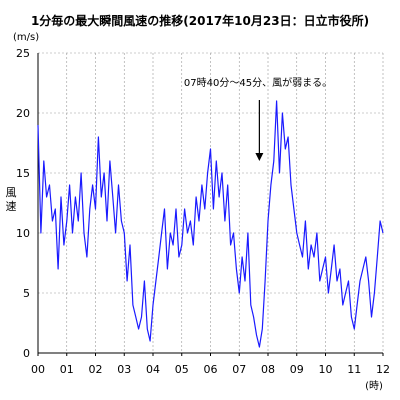  Describe the element at coordinates (354, 369) in the screenshot. I see `x-tick-label: 11` at that location.